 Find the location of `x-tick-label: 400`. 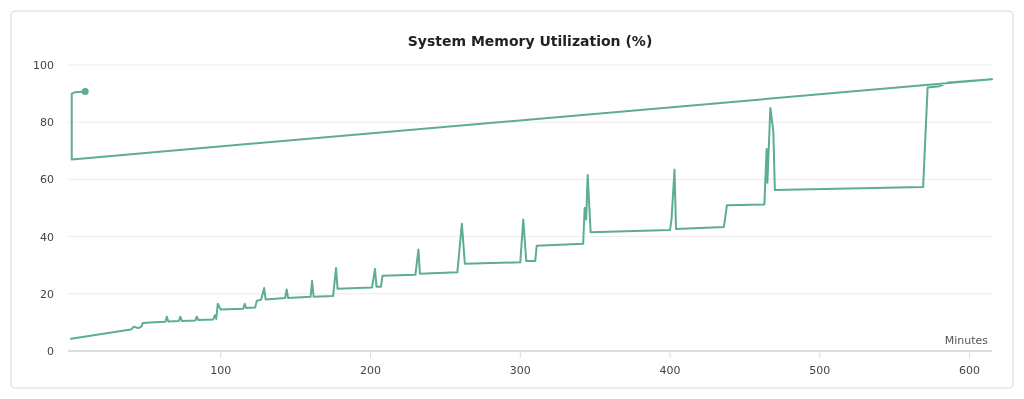

x-tick-label: 400 is located at coordinates (670, 370).